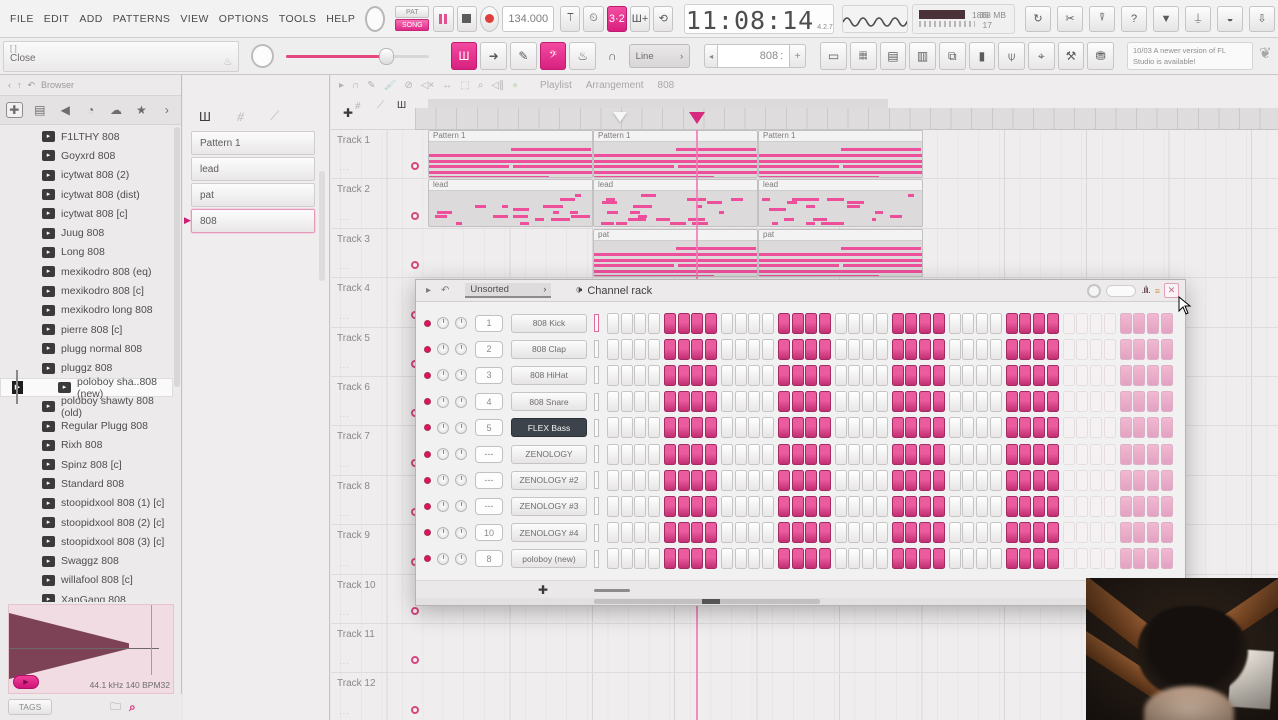 This screenshot has width=1278, height=720. Describe the element at coordinates (464, 56) in the screenshot. I see `step-edit-button: Ш` at that location.